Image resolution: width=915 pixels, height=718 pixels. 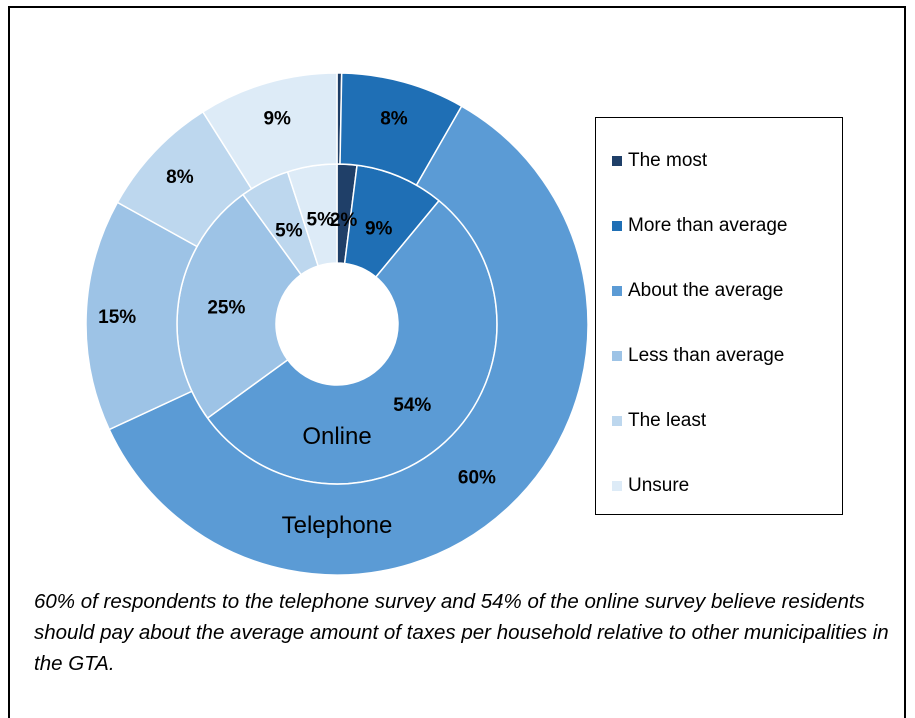 I want to click on legend-label: Unsure, so click(x=659, y=485).